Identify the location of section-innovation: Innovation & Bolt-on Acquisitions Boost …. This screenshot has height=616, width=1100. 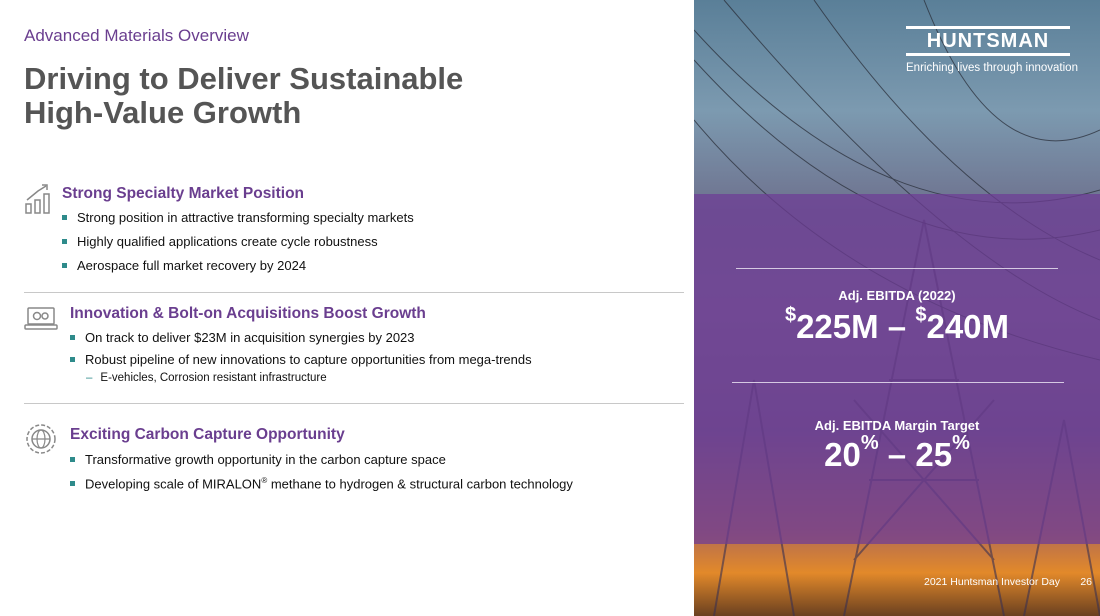
(354, 347).